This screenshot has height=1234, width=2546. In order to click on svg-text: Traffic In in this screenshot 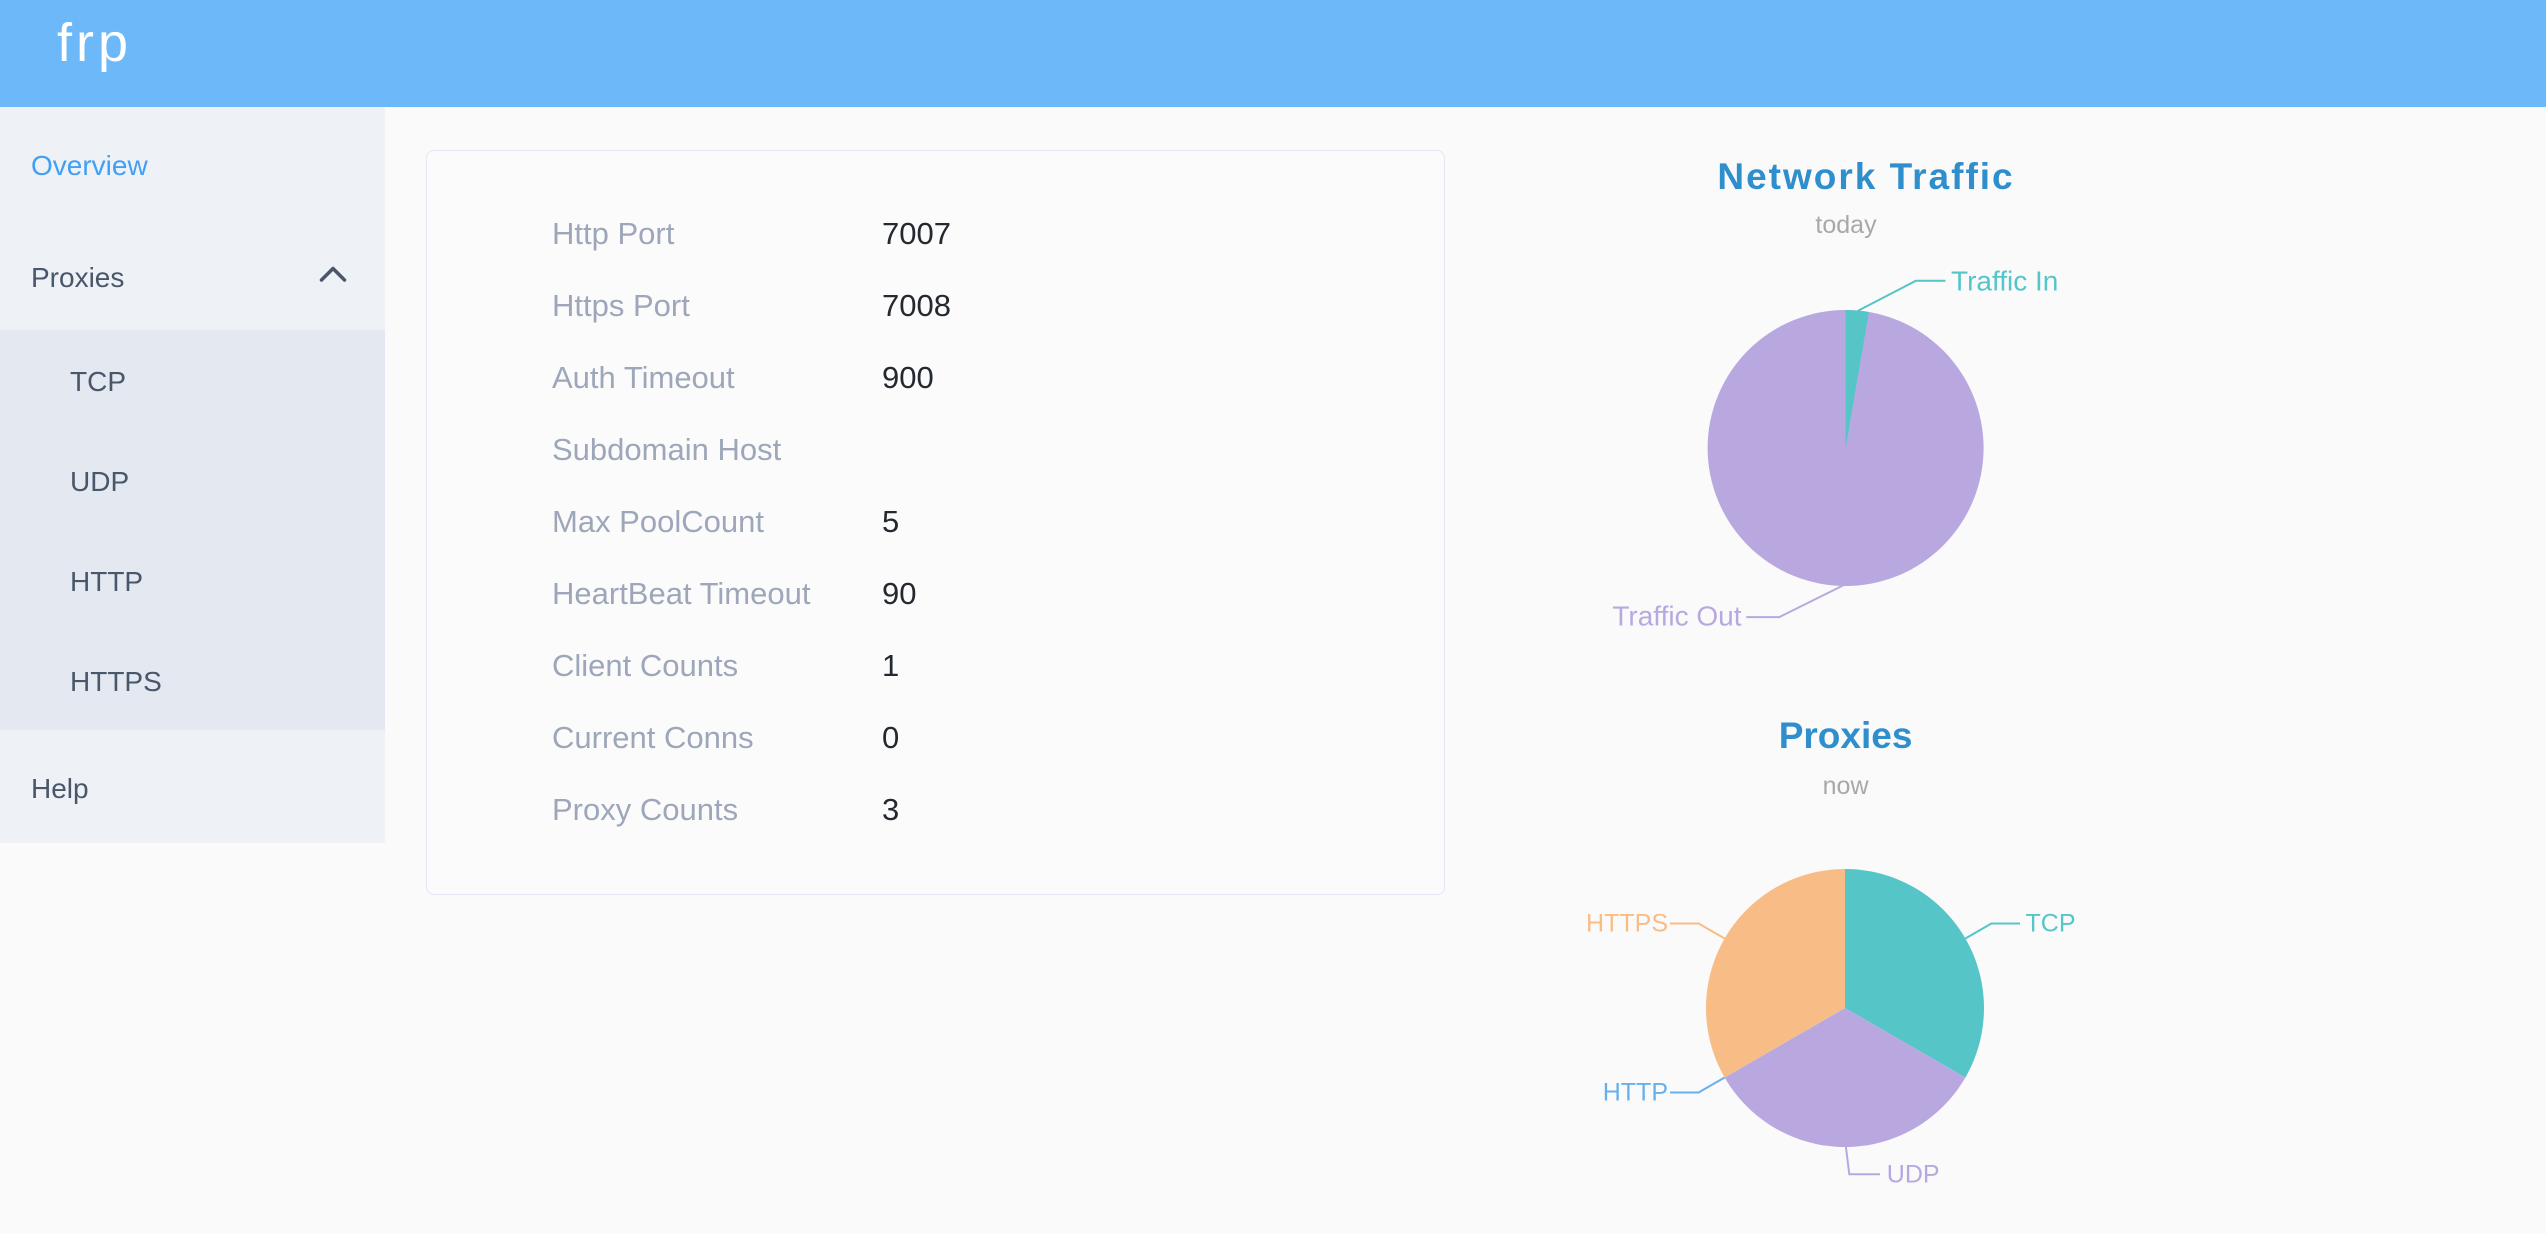, I will do `click(2004, 281)`.